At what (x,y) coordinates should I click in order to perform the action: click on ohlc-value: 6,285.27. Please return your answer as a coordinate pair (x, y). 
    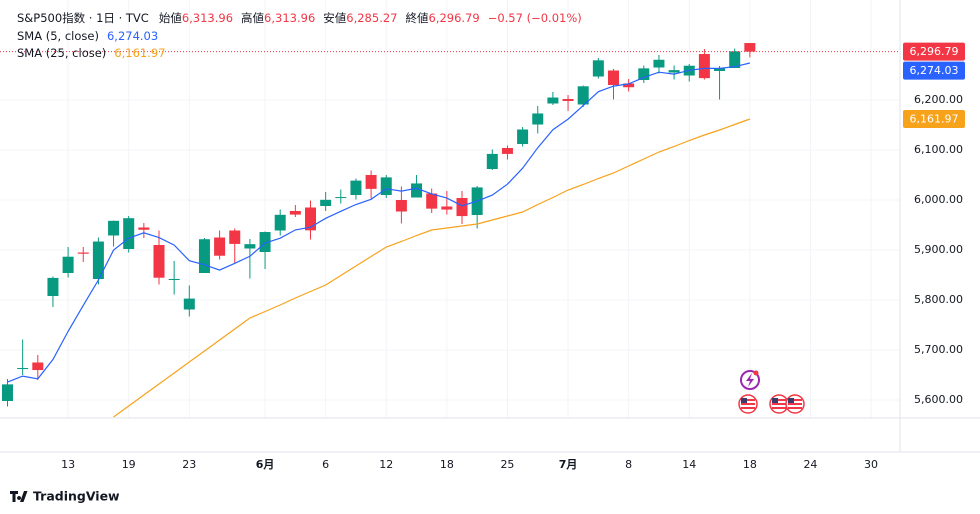
    Looking at the image, I should click on (371, 18).